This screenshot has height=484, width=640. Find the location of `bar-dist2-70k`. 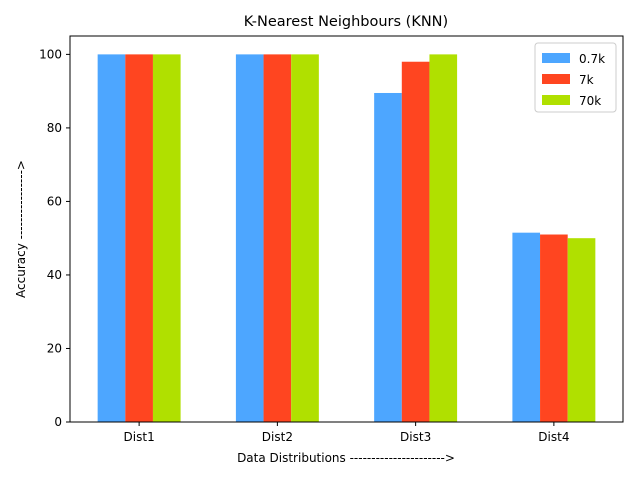

bar-dist2-70k is located at coordinates (305, 238).